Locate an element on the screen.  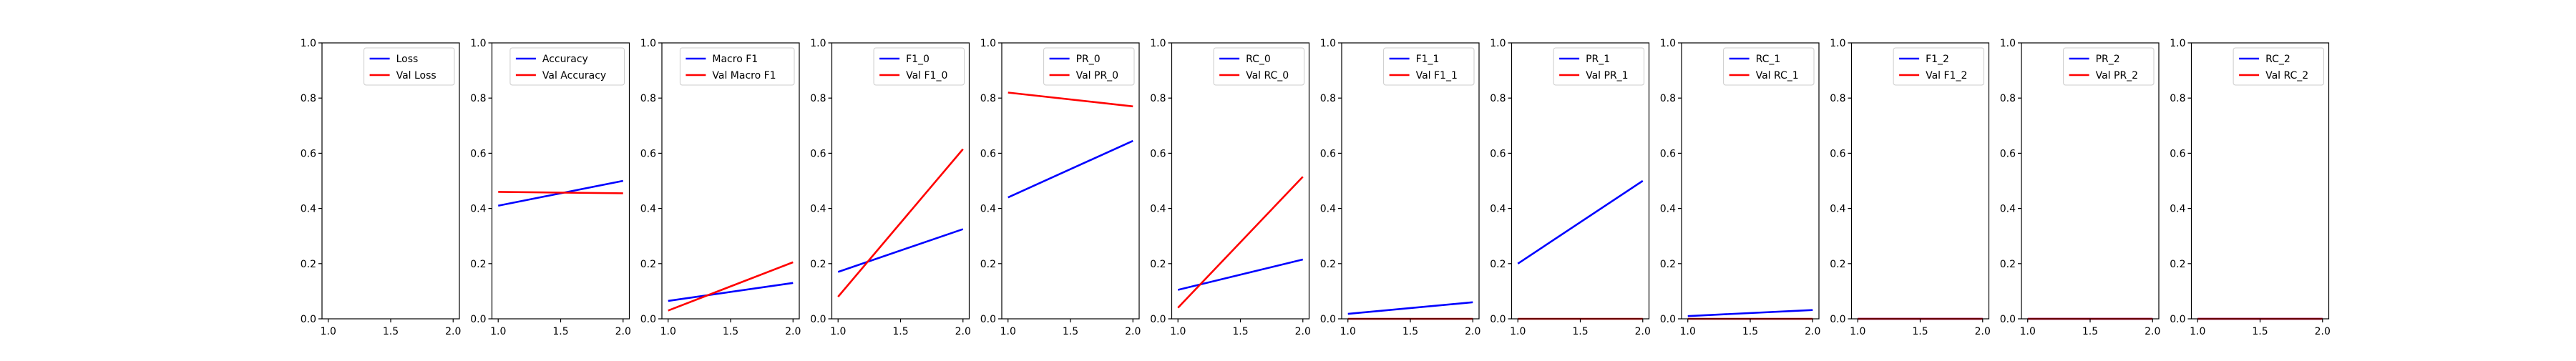
legend: RC_2 Val RC_2 is located at coordinates (2279, 66).